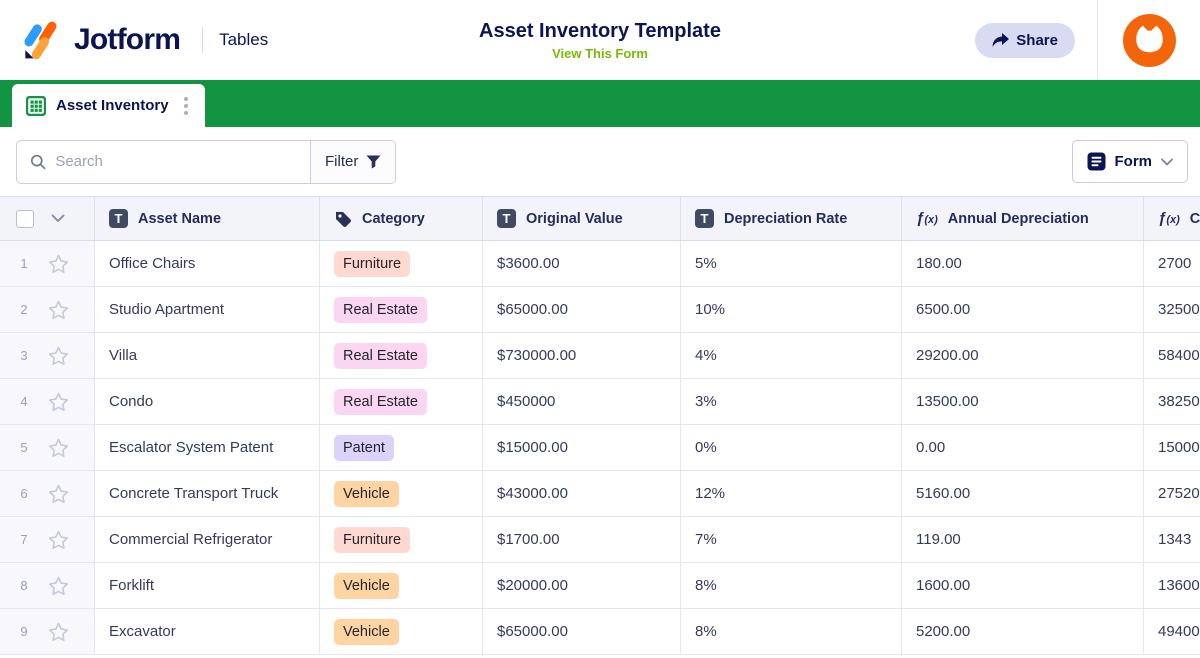 This screenshot has width=1200, height=658. I want to click on formula-icon: ƒ(x), so click(927, 218).